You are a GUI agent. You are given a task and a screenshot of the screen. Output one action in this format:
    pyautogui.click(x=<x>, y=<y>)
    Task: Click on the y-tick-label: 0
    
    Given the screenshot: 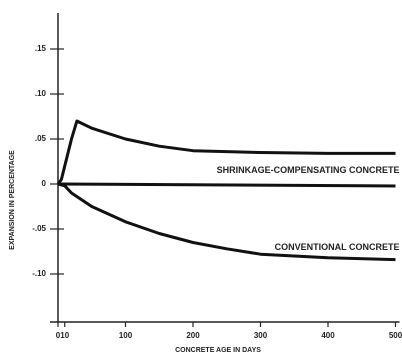 What is the action you would take?
    pyautogui.click(x=44, y=183)
    